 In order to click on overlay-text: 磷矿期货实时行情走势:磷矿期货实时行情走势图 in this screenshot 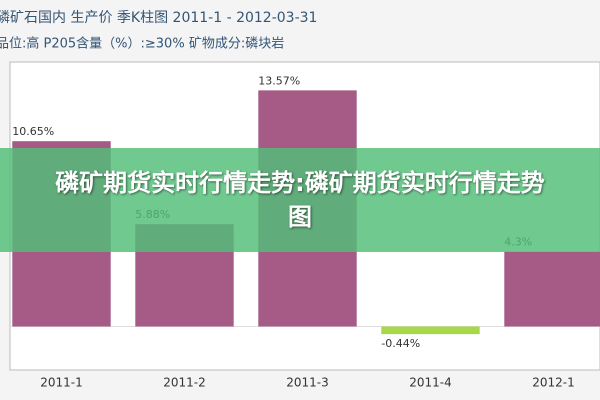, I will do `click(300, 200)`.